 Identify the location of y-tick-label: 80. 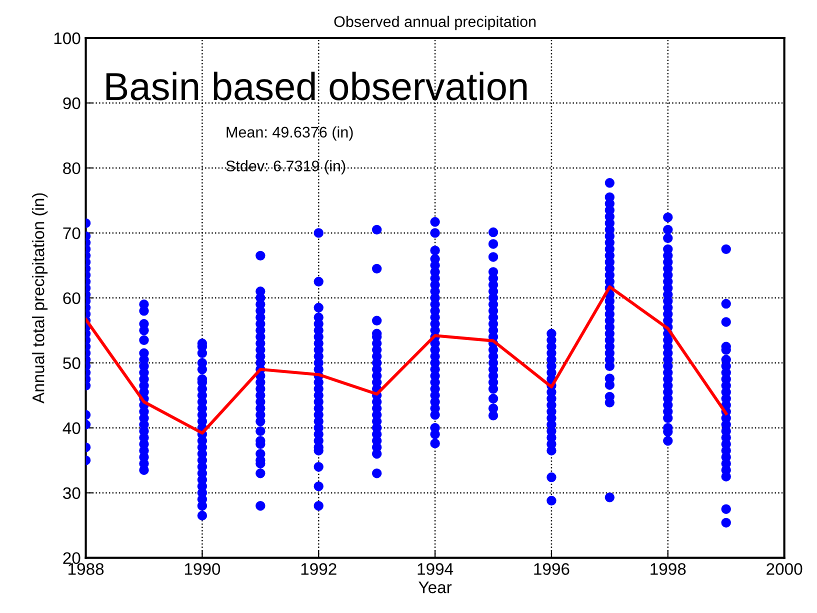
(71, 168).